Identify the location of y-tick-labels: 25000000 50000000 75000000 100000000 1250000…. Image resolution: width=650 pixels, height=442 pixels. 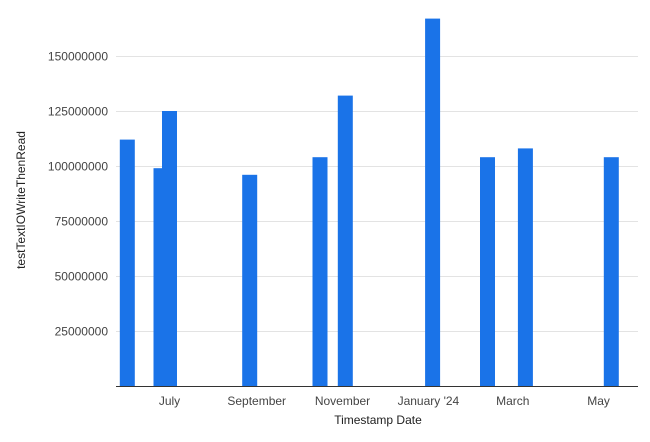
(78, 194).